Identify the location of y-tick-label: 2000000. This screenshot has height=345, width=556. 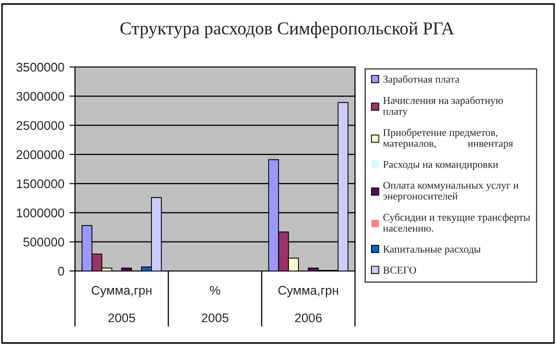
(40, 155).